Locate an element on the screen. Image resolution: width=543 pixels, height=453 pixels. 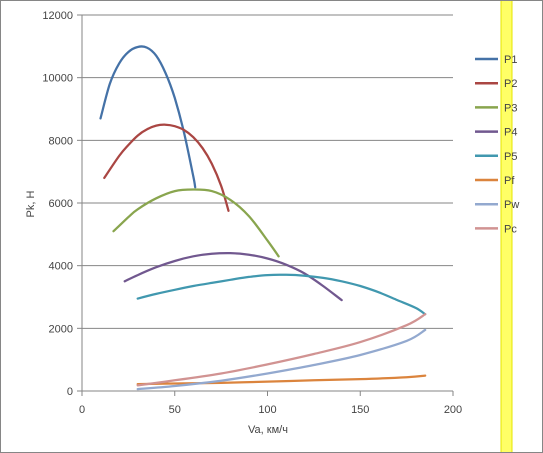
series-line-p2 is located at coordinates (166, 167).